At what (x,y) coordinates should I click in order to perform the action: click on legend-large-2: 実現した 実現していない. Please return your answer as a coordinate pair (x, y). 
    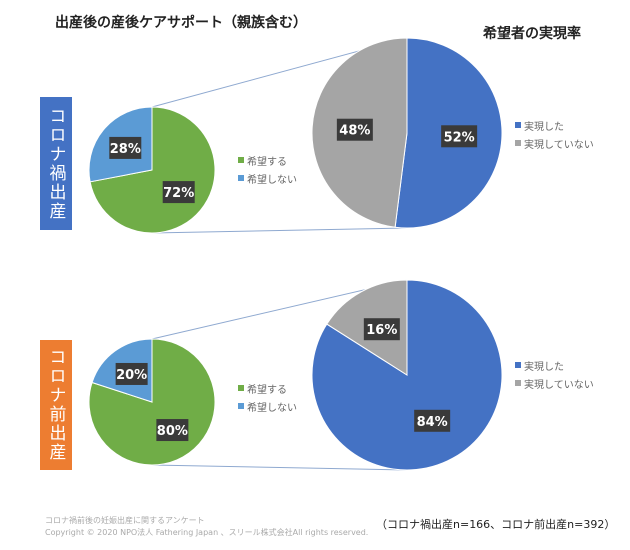
    Looking at the image, I should click on (554, 374).